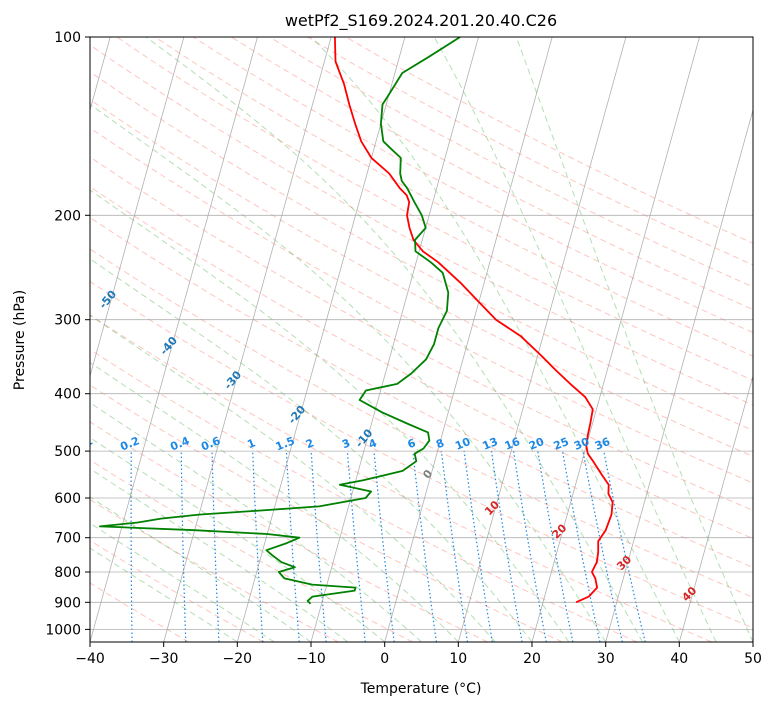 Image resolution: width=775 pixels, height=708 pixels. I want to click on y-tick-label: 400, so click(67, 395).